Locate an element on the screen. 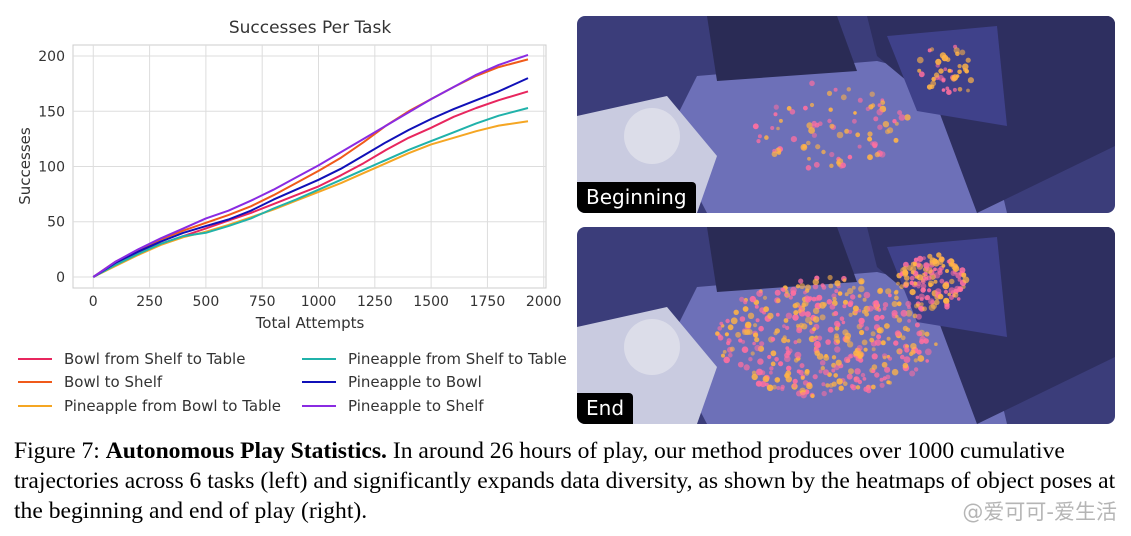 This screenshot has width=1131, height=536. legend-item: Bowl to Shelf is located at coordinates (90, 382).